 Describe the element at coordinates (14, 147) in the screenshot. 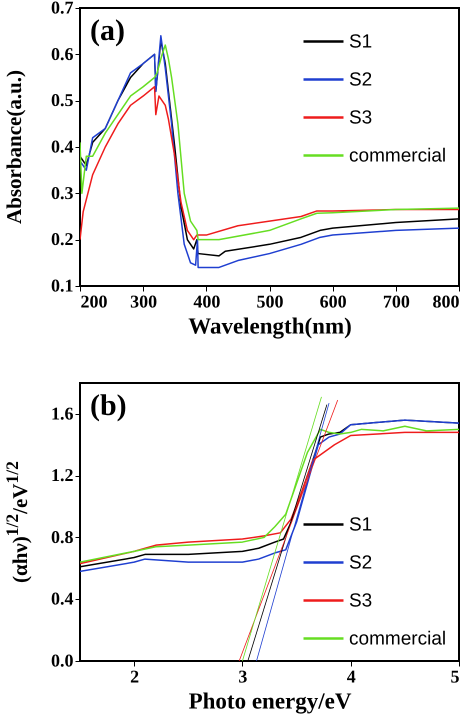

I see `y-axis-title: Absorbance(a.u.)` at that location.